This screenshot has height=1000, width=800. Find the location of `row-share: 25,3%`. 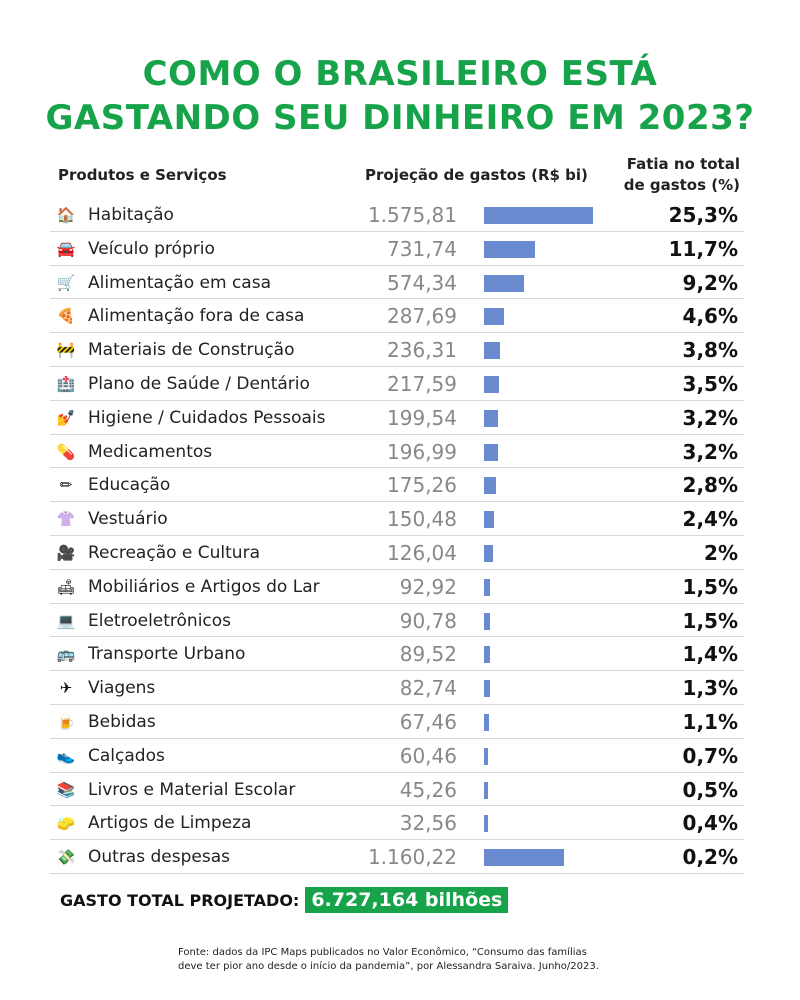

row-share: 25,3% is located at coordinates (703, 215).